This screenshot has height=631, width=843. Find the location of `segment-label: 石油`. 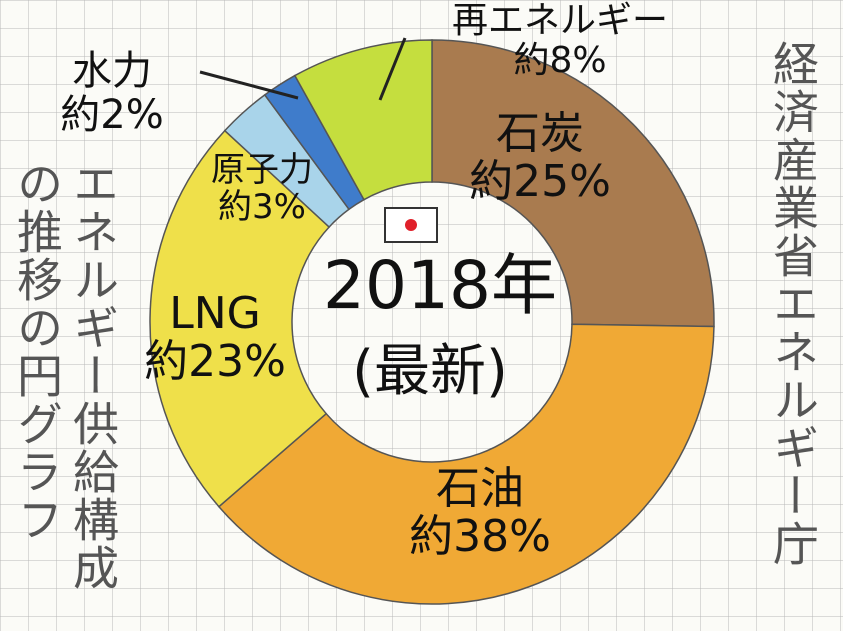

segment-label: 石油 is located at coordinates (480, 488).